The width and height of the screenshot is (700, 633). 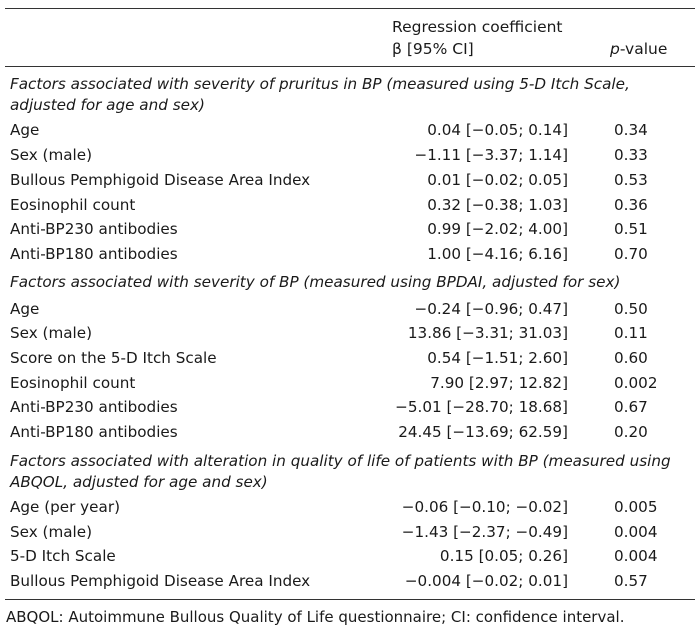 I want to click on coefficient: 0.15 [0.05; 0.26], so click(x=503, y=556).